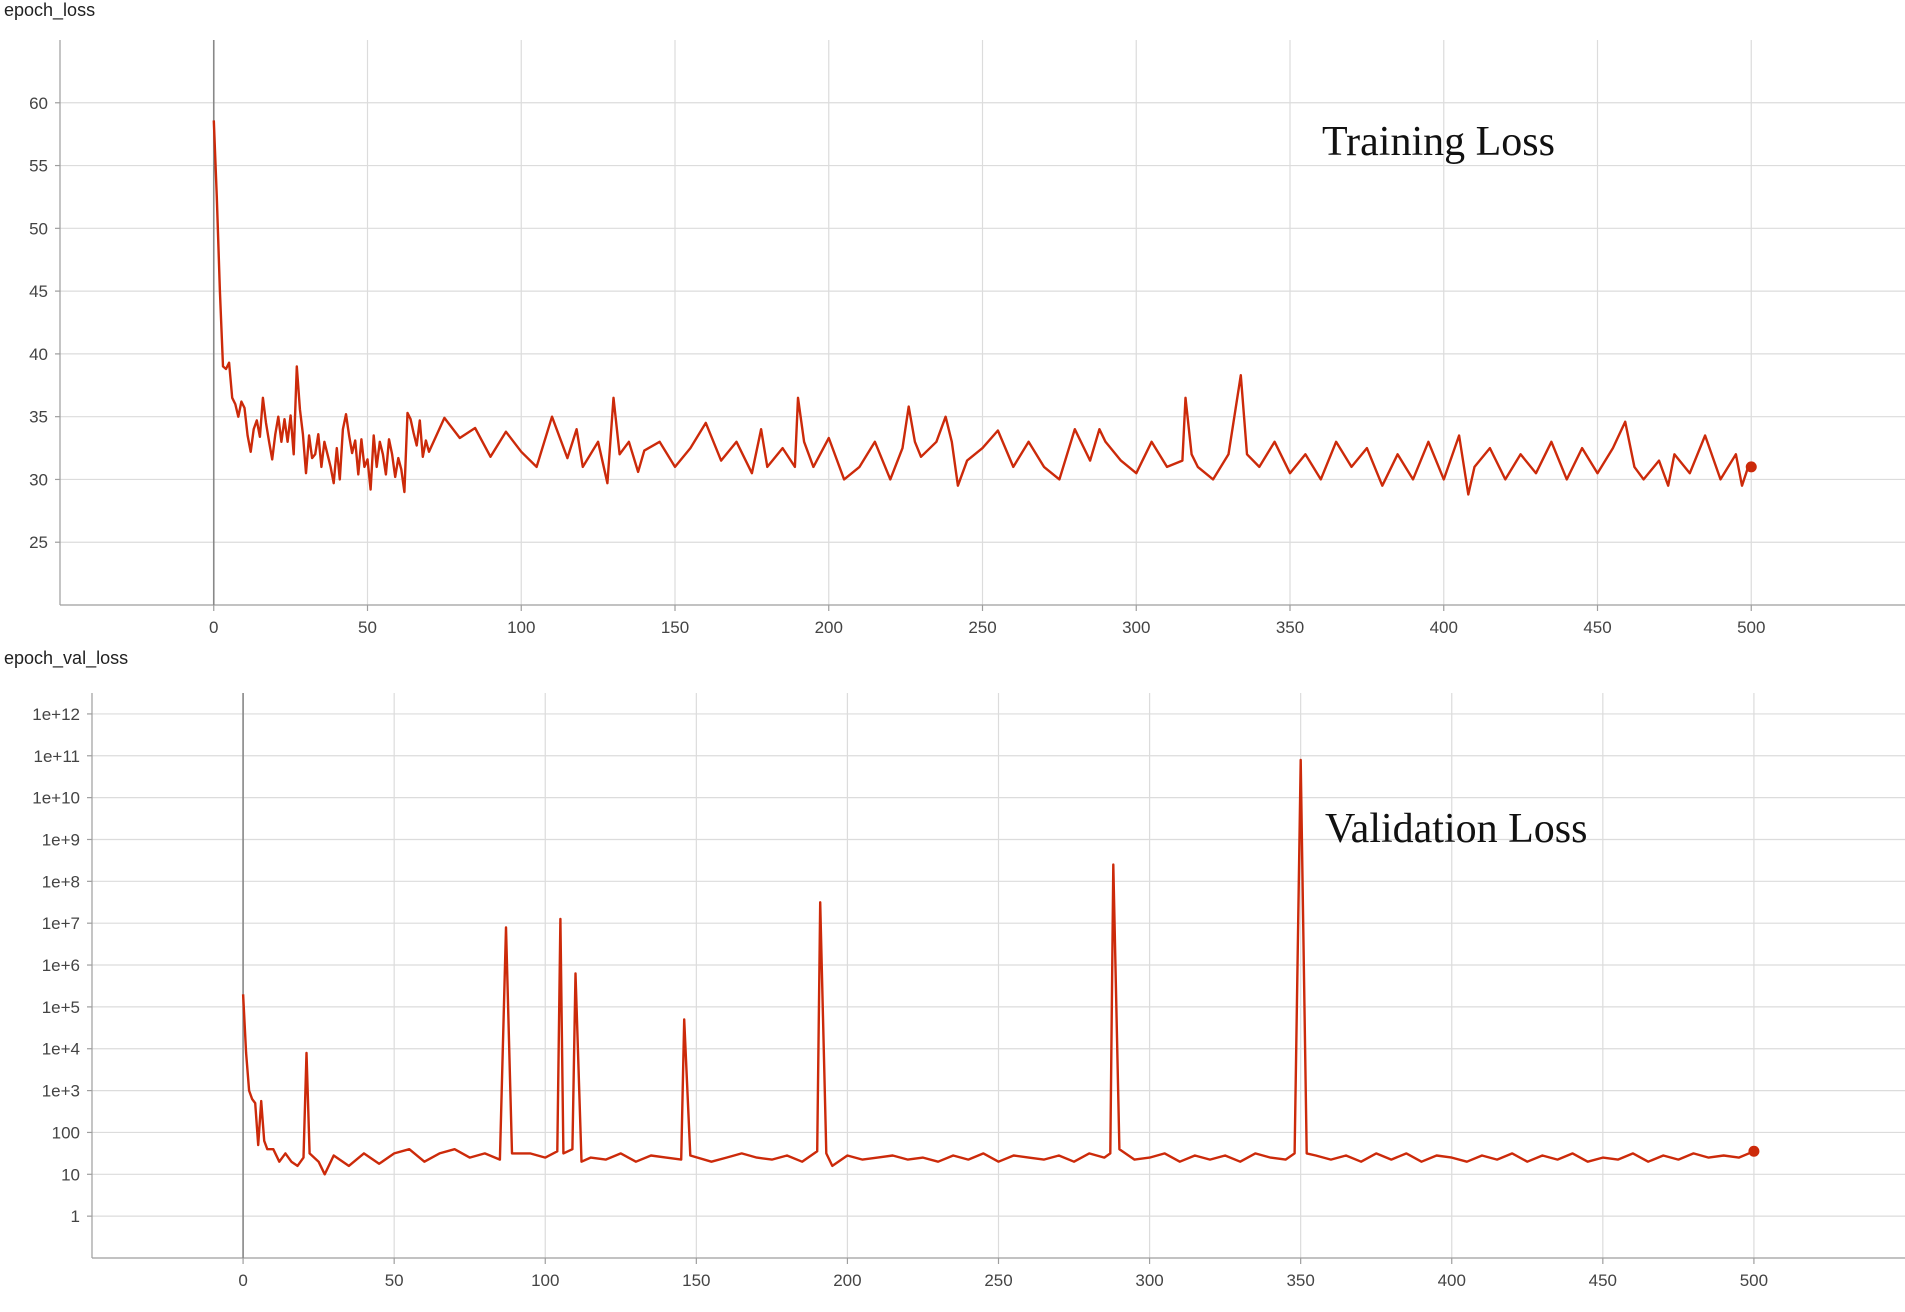  I want to click on y-tick-label: 50, so click(38, 228).